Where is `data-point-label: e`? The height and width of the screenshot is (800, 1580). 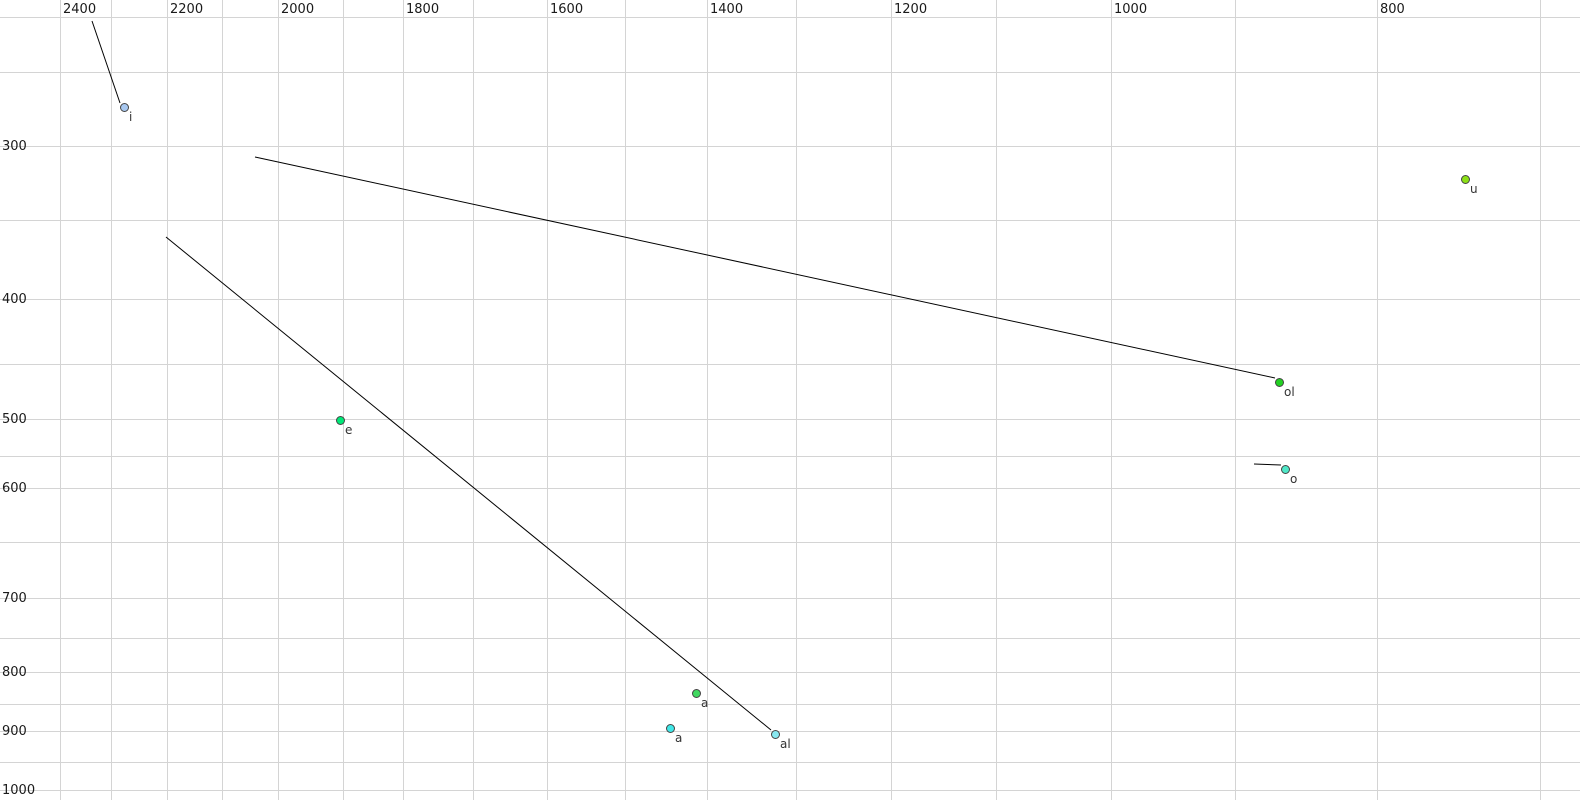
data-point-label: e is located at coordinates (349, 430).